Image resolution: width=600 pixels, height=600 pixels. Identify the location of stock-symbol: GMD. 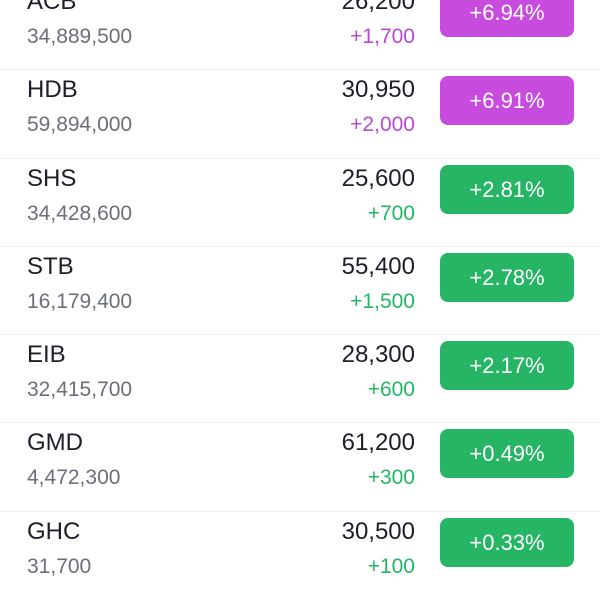
(55, 443).